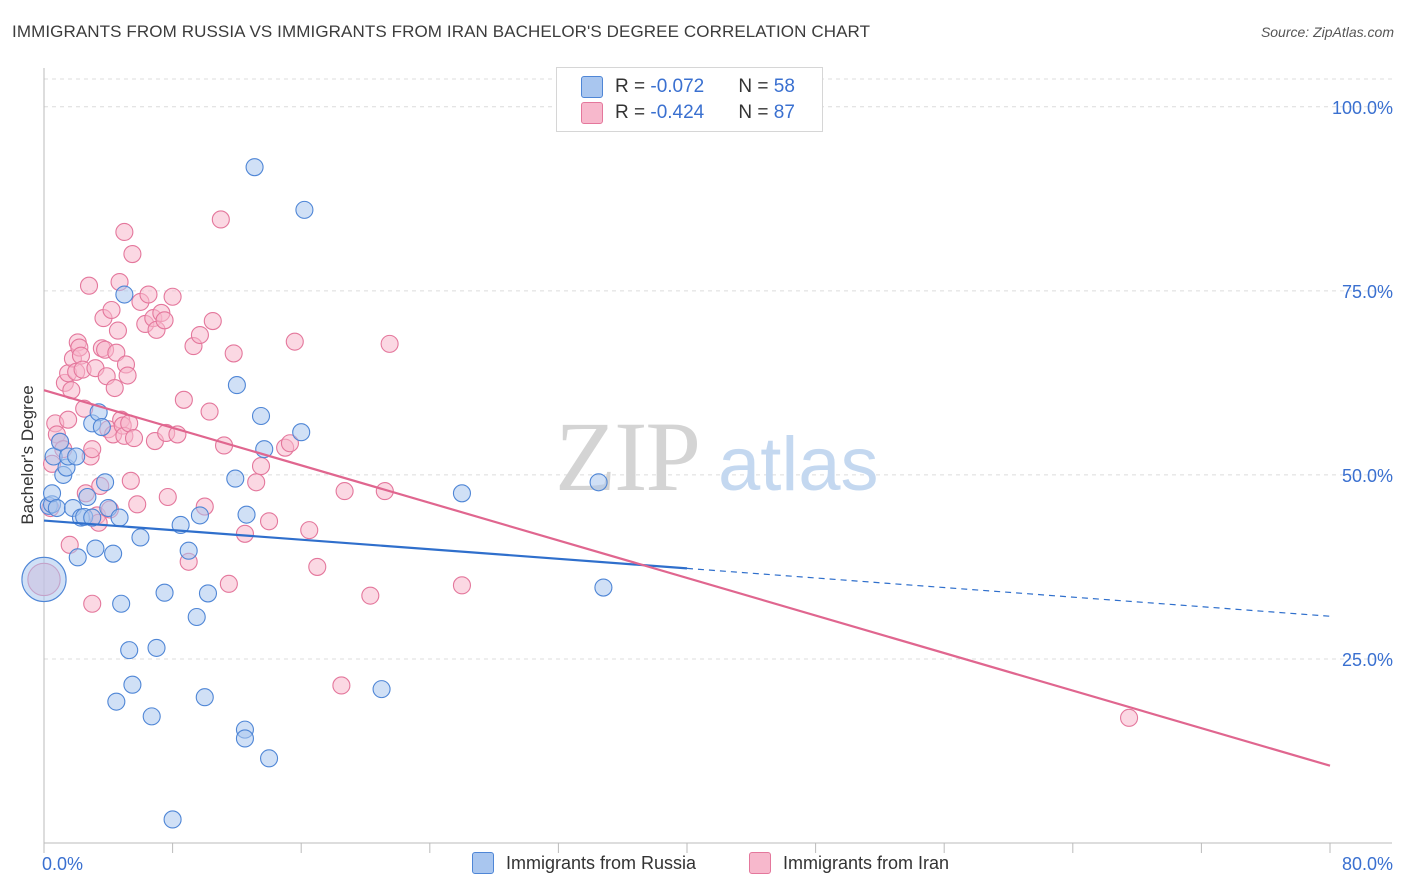  I want to click on iran-n-label: N =, so click(756, 112).